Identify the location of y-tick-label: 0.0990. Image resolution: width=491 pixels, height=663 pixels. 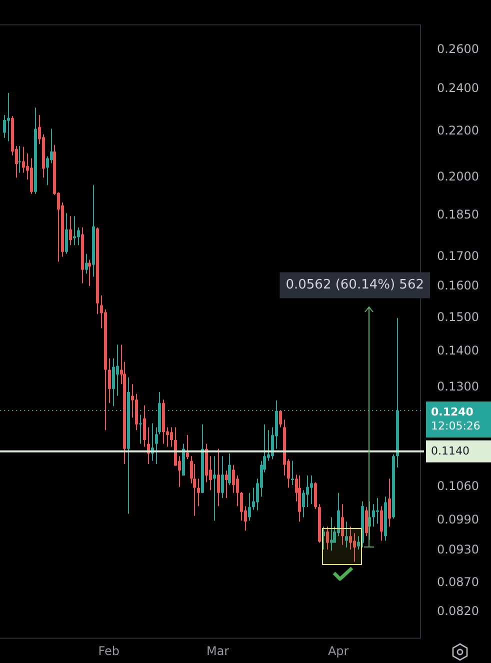
(458, 519).